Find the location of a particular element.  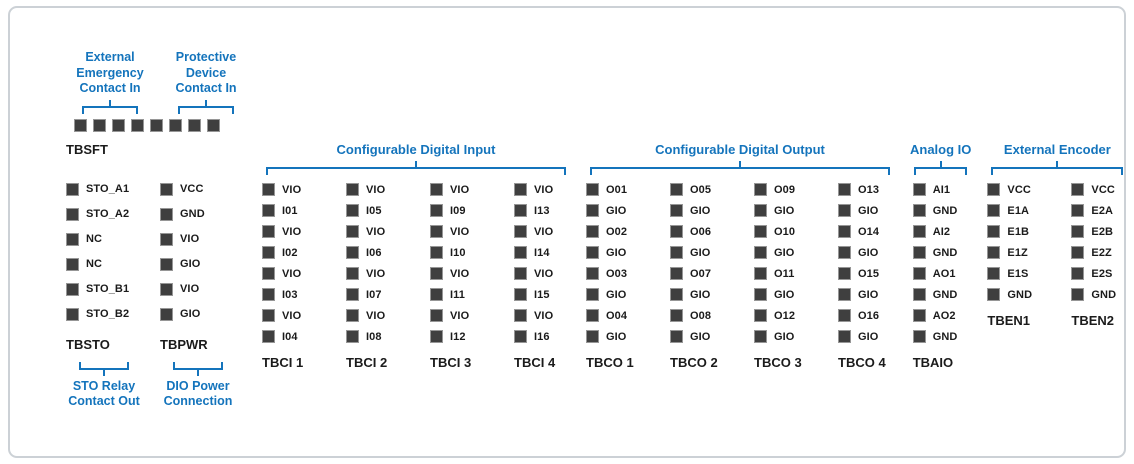

terminal-block-tbsto: STO_A1 STO_A2 NC NC STO_B1 STO_B2 TBSTO is located at coordinates (104, 267).